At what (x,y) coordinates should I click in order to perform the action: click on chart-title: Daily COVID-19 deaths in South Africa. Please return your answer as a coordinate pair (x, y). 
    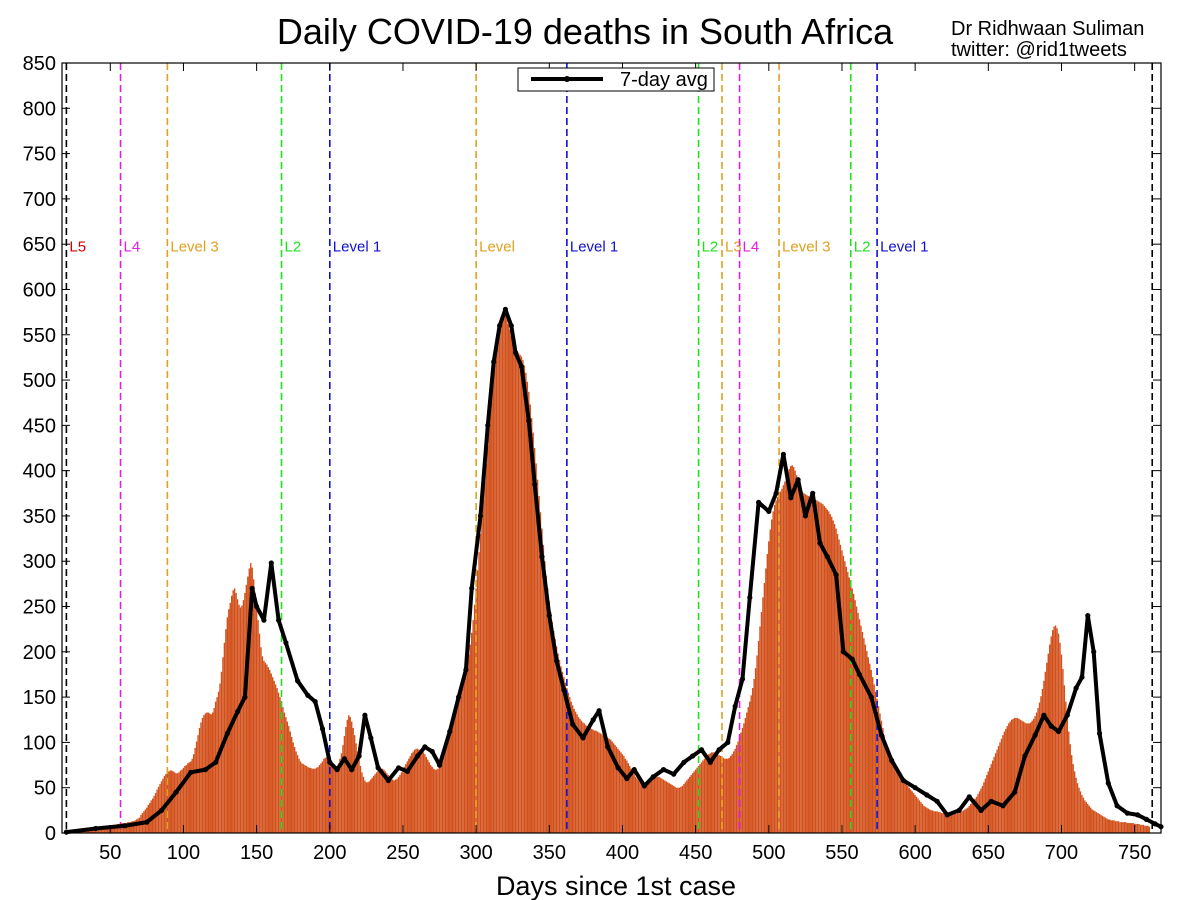
    Looking at the image, I should click on (585, 31).